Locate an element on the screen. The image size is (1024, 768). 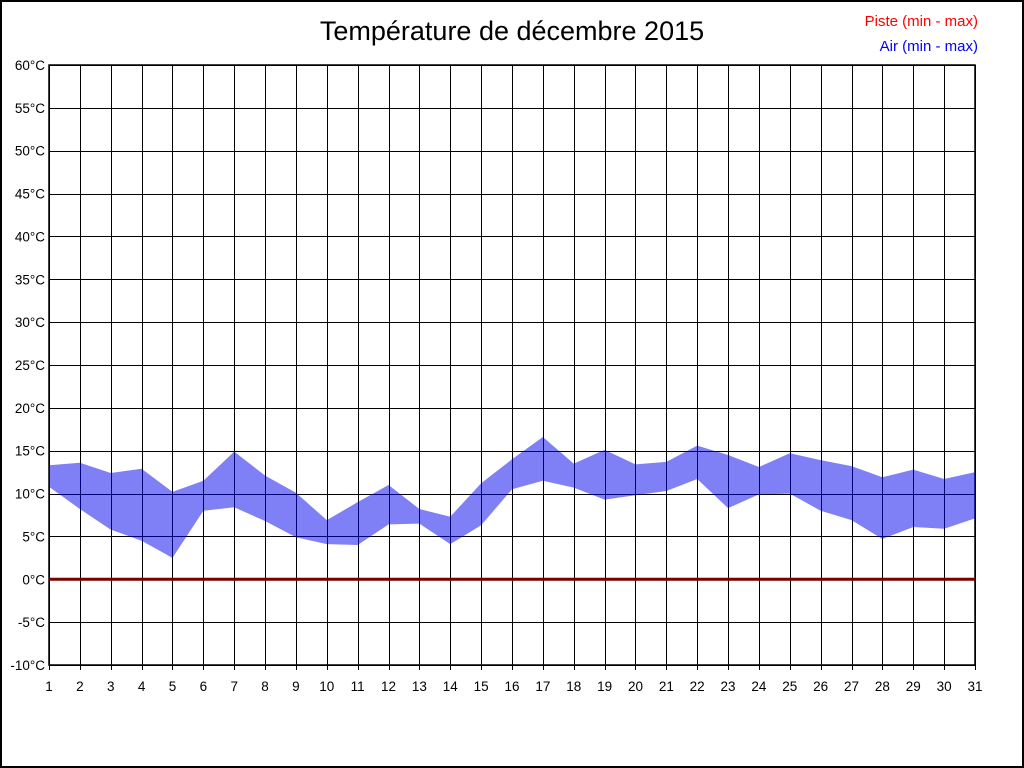
x-tick-label: 3 is located at coordinates (111, 686).